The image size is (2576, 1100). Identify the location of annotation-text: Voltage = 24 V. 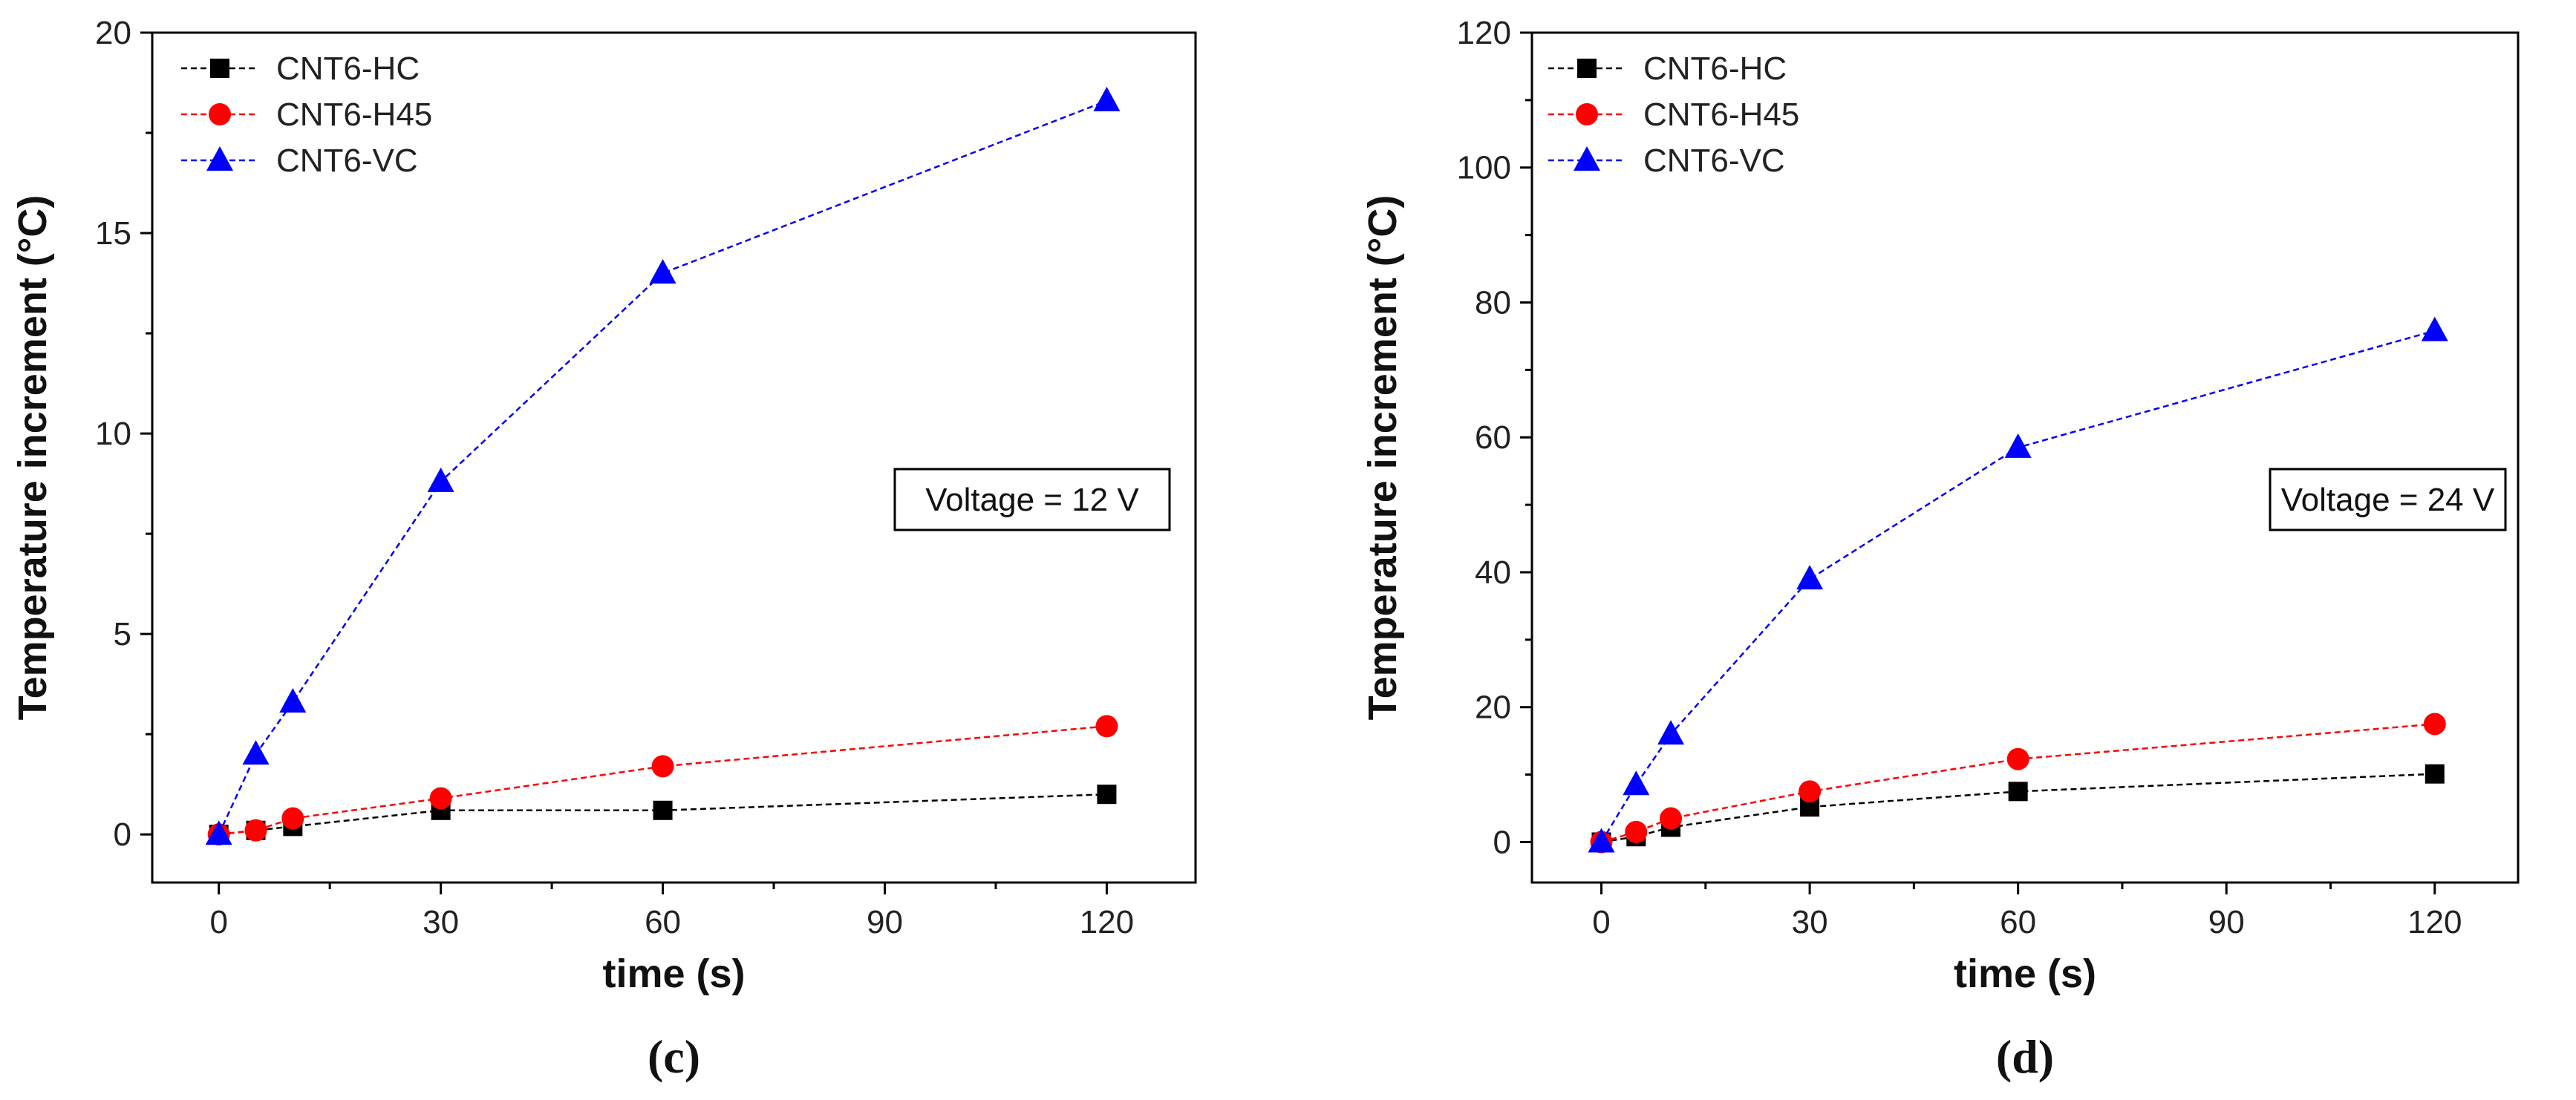
(2388, 500).